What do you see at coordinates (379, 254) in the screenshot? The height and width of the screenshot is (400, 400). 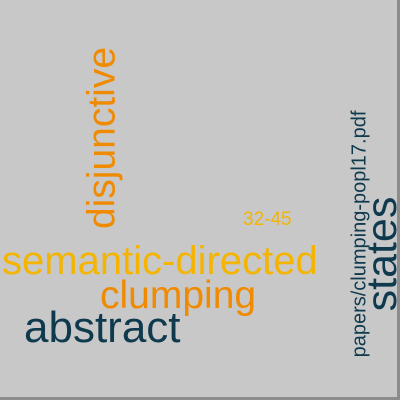 I see `word-states: states` at bounding box center [379, 254].